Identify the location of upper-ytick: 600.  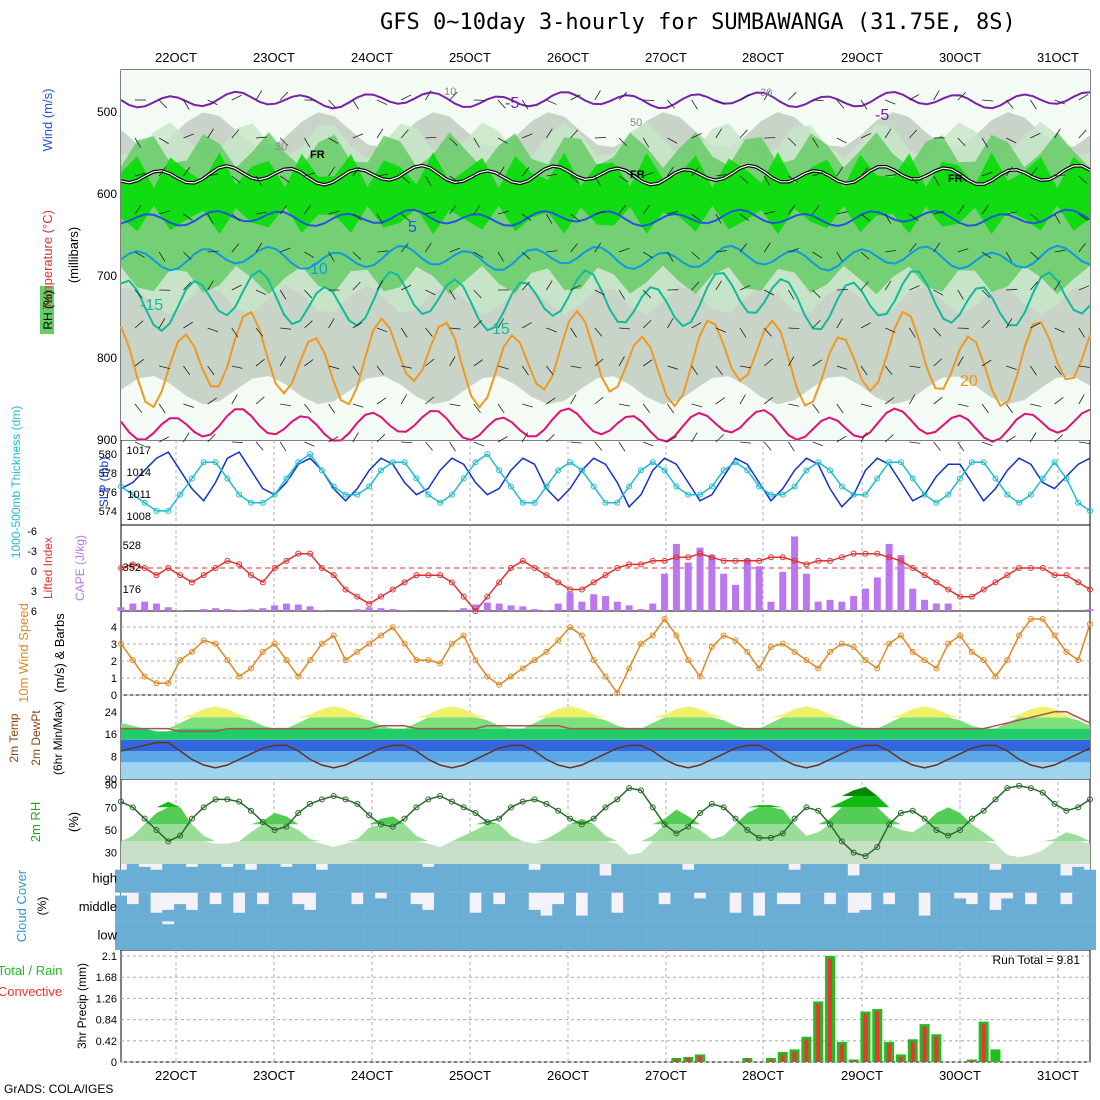
(107, 194).